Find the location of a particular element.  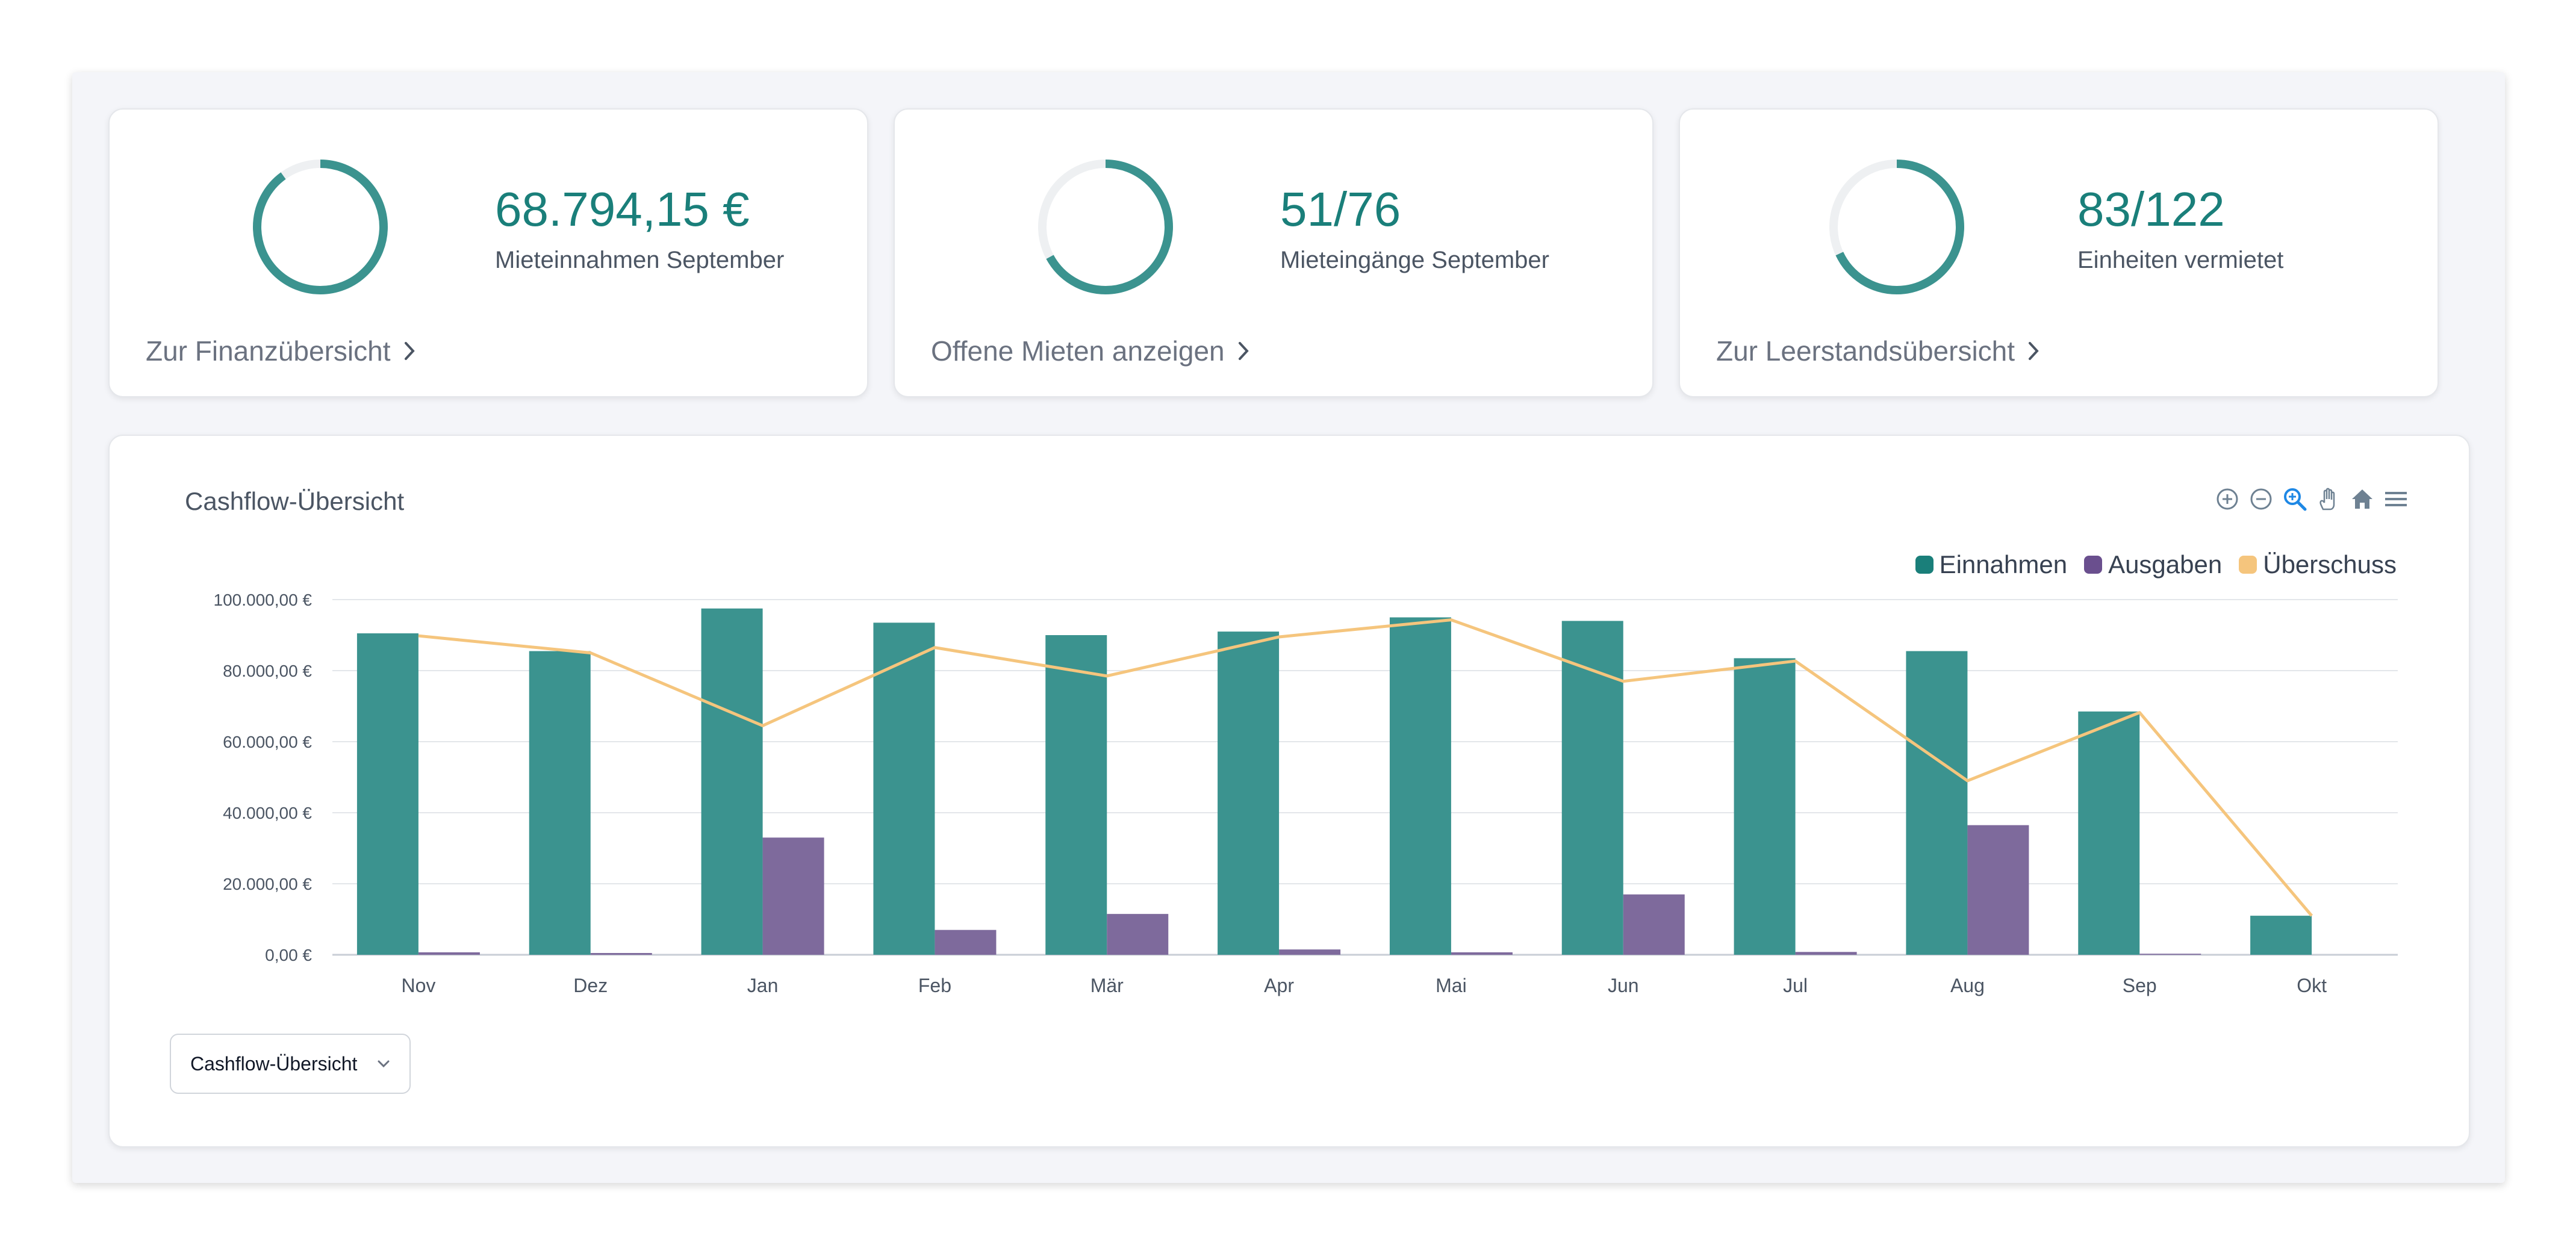

kpi-label: Mieteingänge September is located at coordinates (1415, 260).